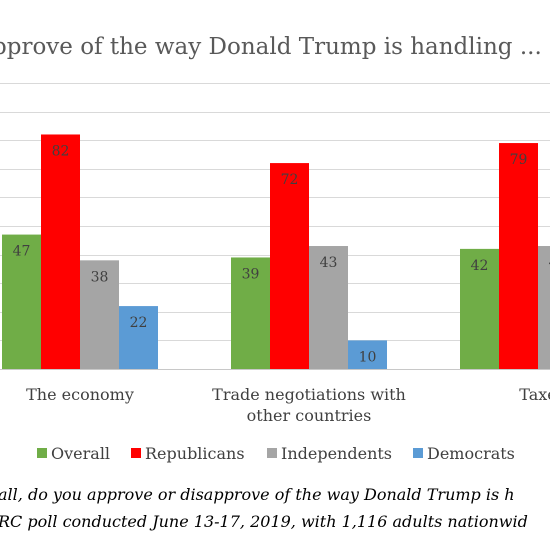 The image size is (550, 545). Describe the element at coordinates (418, 453) in the screenshot. I see `legend-swatch-democrats` at that location.